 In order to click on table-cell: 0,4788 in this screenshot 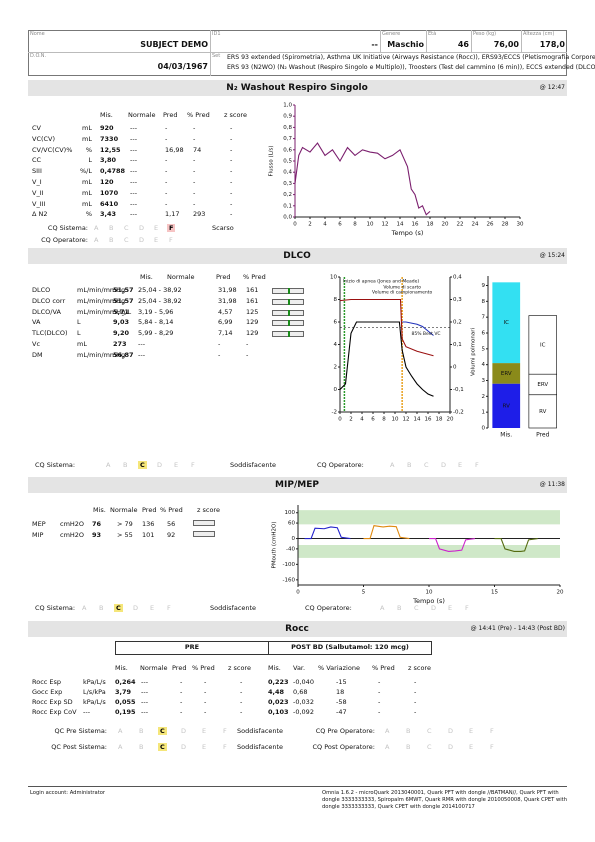, I will do `click(113, 171)`.